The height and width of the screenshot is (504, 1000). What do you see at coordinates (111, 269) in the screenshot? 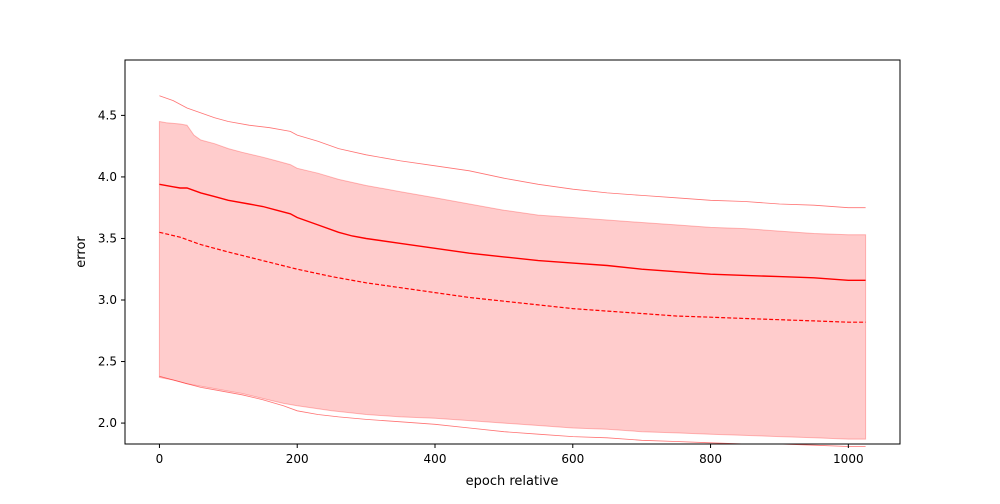
I see `y-ticks: 2.0 2.5 3.0 3.5 4.0 4.5` at bounding box center [111, 269].